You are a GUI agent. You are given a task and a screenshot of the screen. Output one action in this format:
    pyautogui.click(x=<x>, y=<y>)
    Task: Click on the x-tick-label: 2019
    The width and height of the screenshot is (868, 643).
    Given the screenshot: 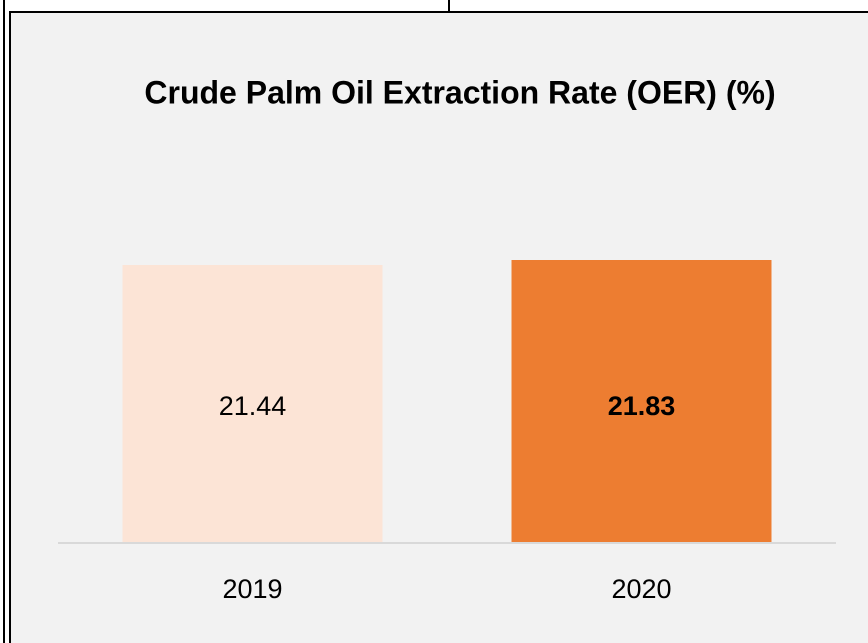 What is the action you would take?
    pyautogui.click(x=252, y=589)
    